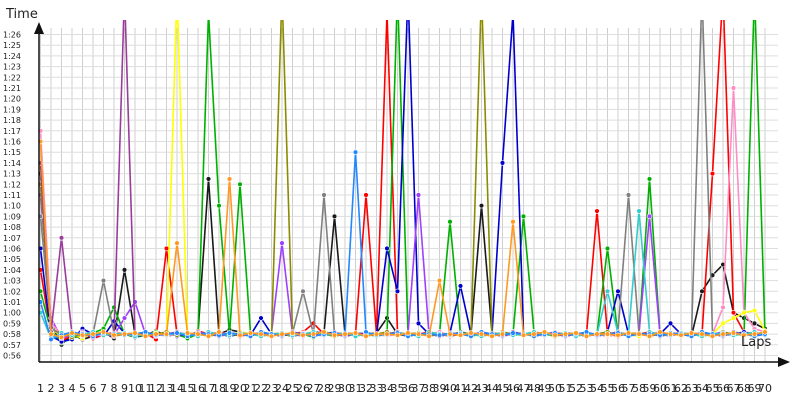 The image size is (800, 400). I want to click on x-tick-label: 68, so click(744, 388).